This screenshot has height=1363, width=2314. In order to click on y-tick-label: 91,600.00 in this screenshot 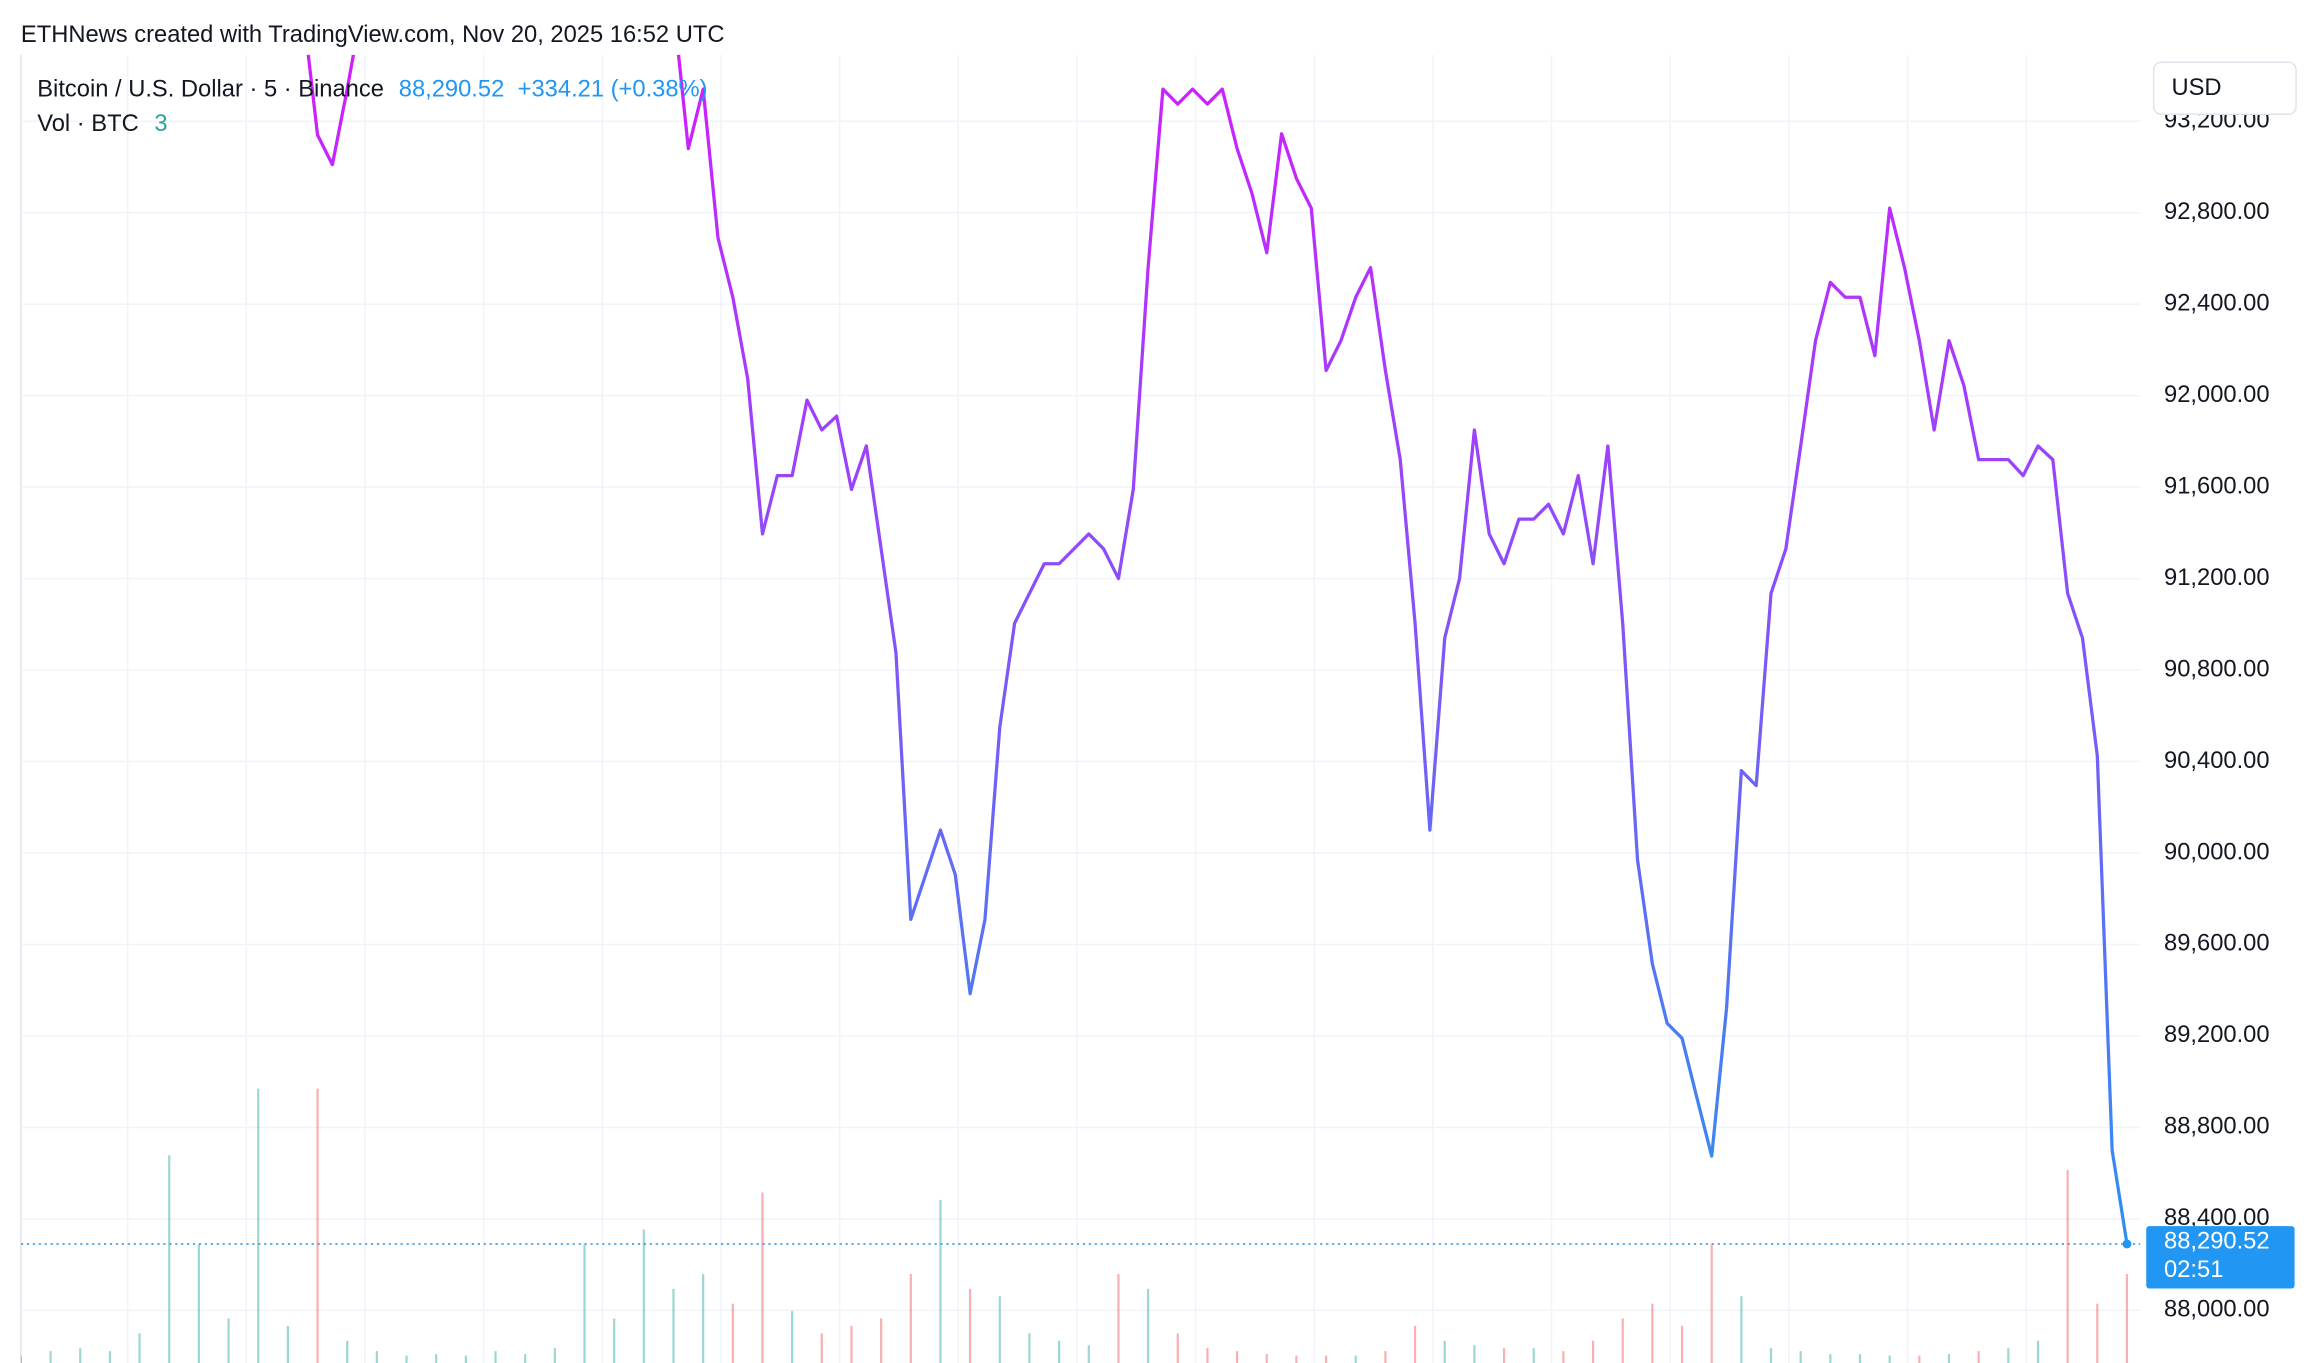, I will do `click(2217, 486)`.